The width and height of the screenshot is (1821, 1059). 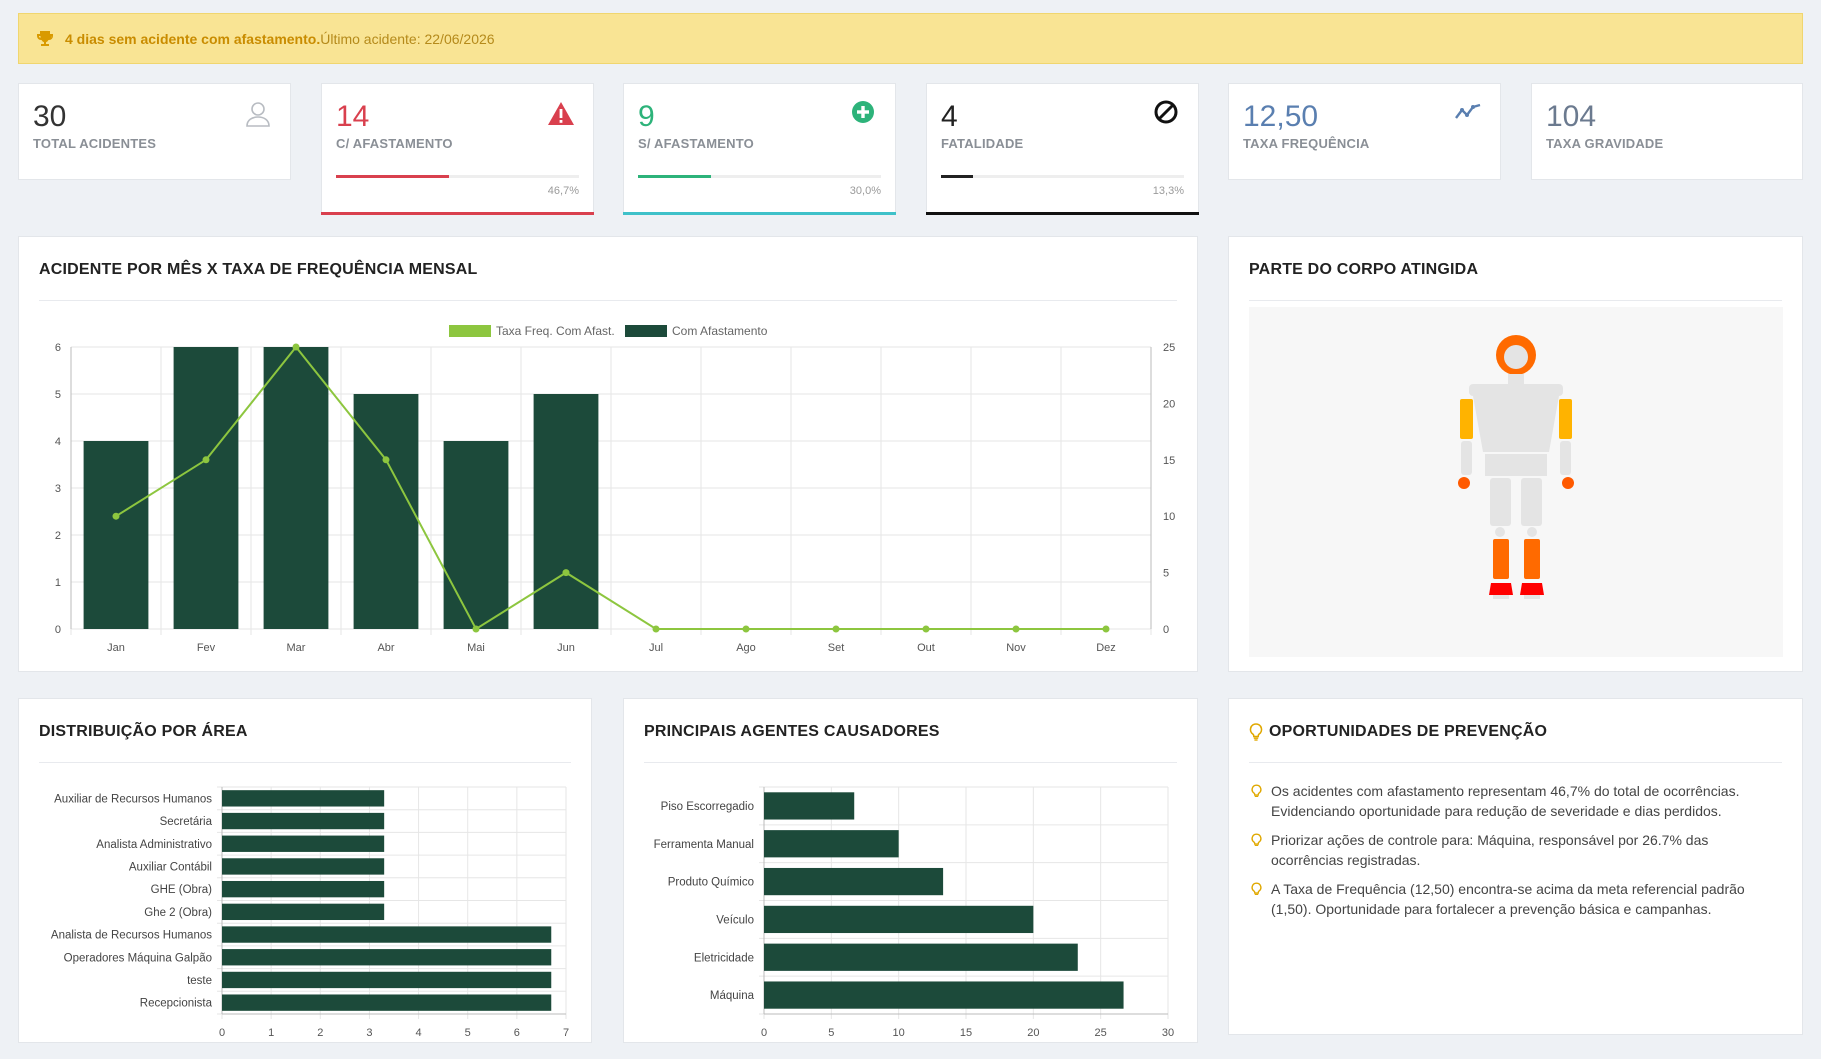 I want to click on freq-point-mai, so click(x=476, y=629).